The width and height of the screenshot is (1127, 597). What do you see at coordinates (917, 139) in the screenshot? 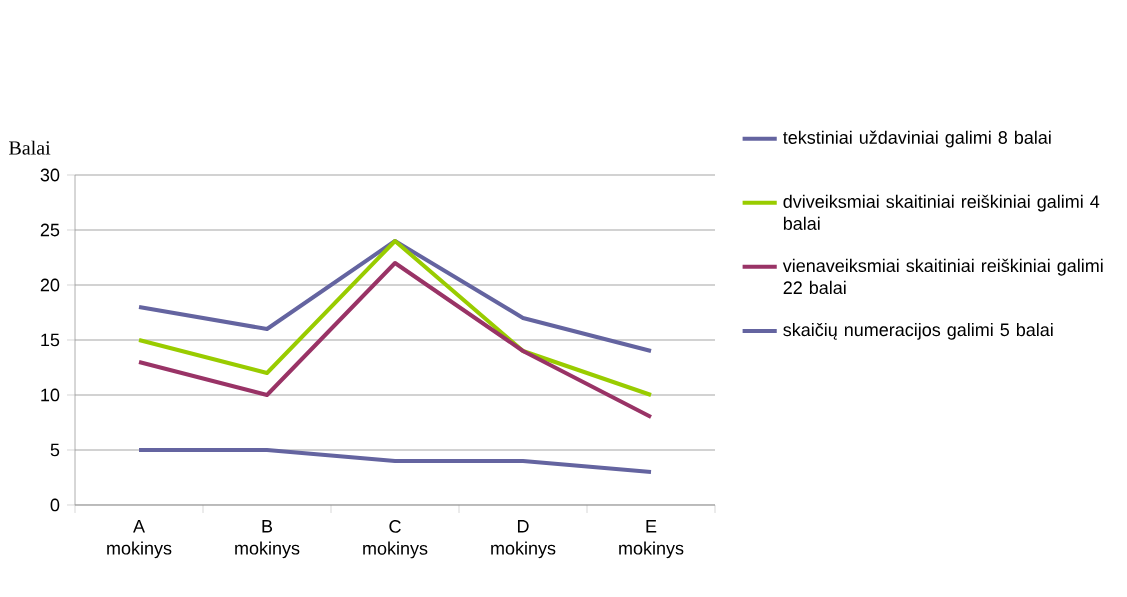
I see `legend-label: tekstiniai uždaviniai galimi 8 balai` at bounding box center [917, 139].